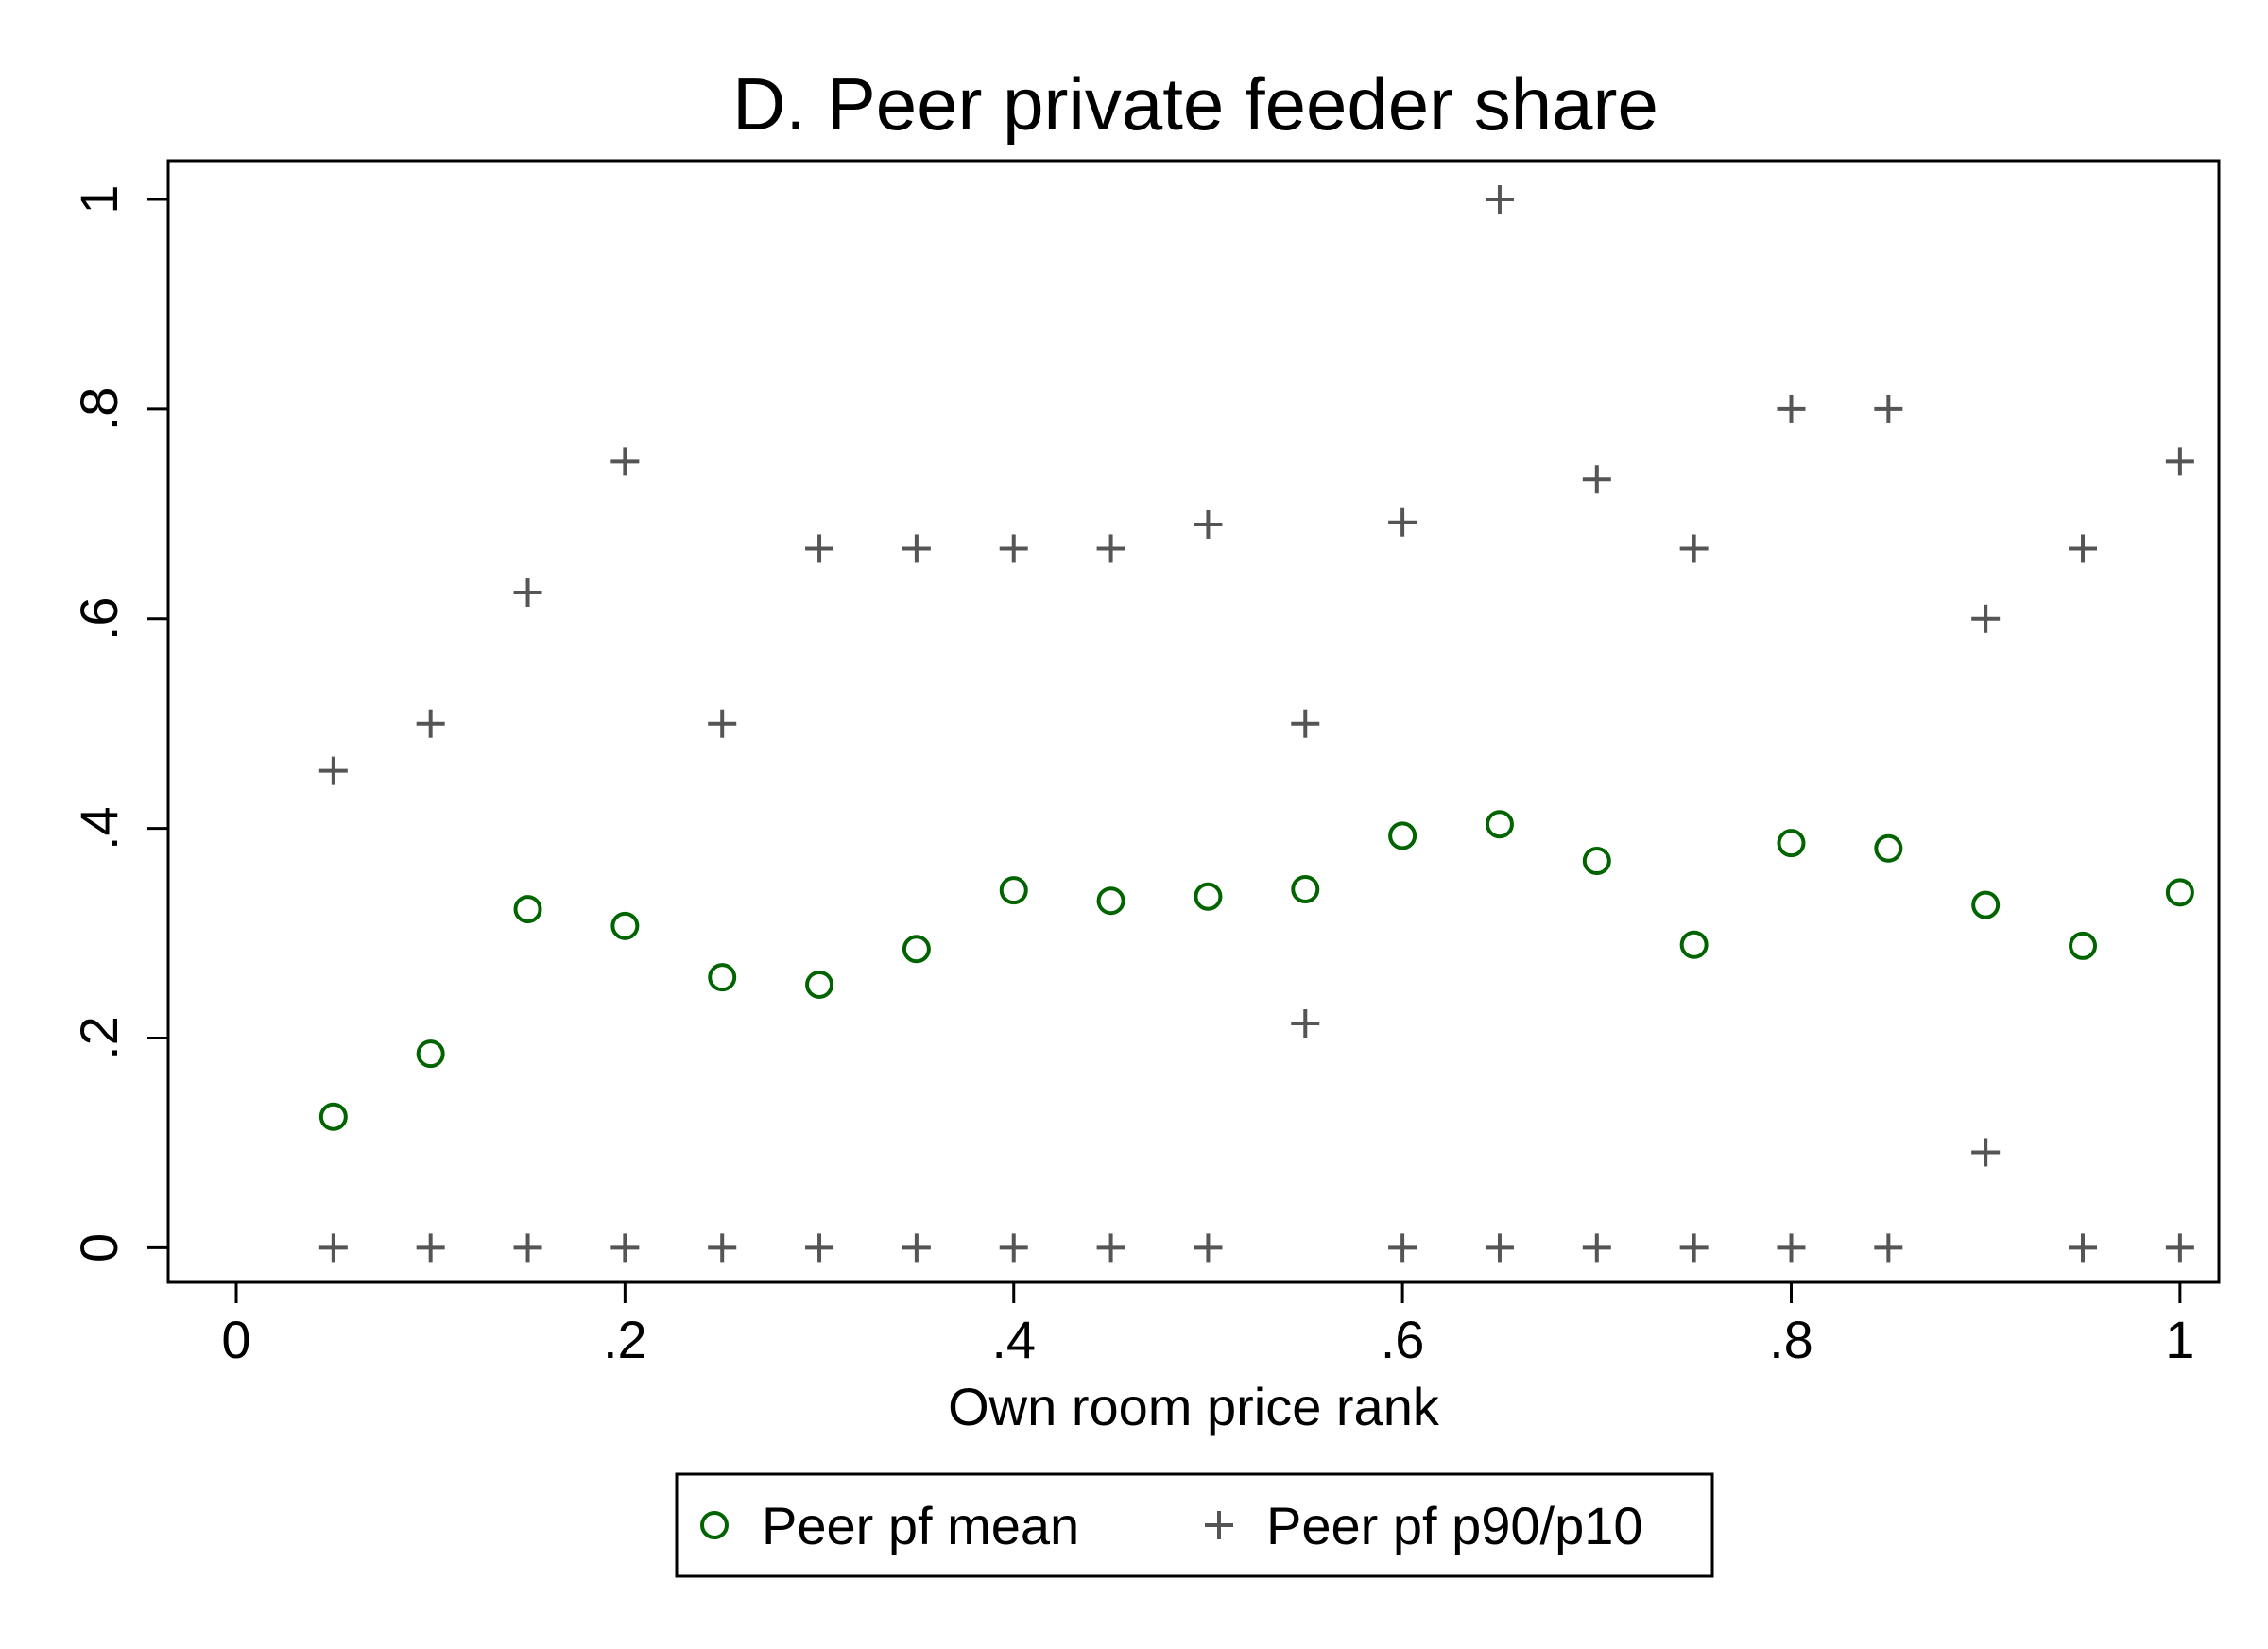  I want to click on y-tick-label: 1, so click(99, 199).